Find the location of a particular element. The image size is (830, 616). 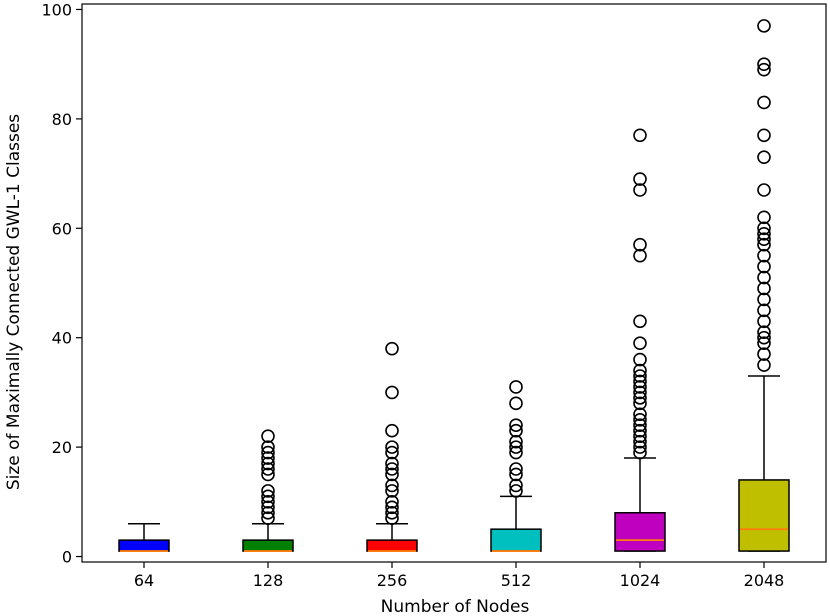

x-tick-label: 256 is located at coordinates (392, 580).